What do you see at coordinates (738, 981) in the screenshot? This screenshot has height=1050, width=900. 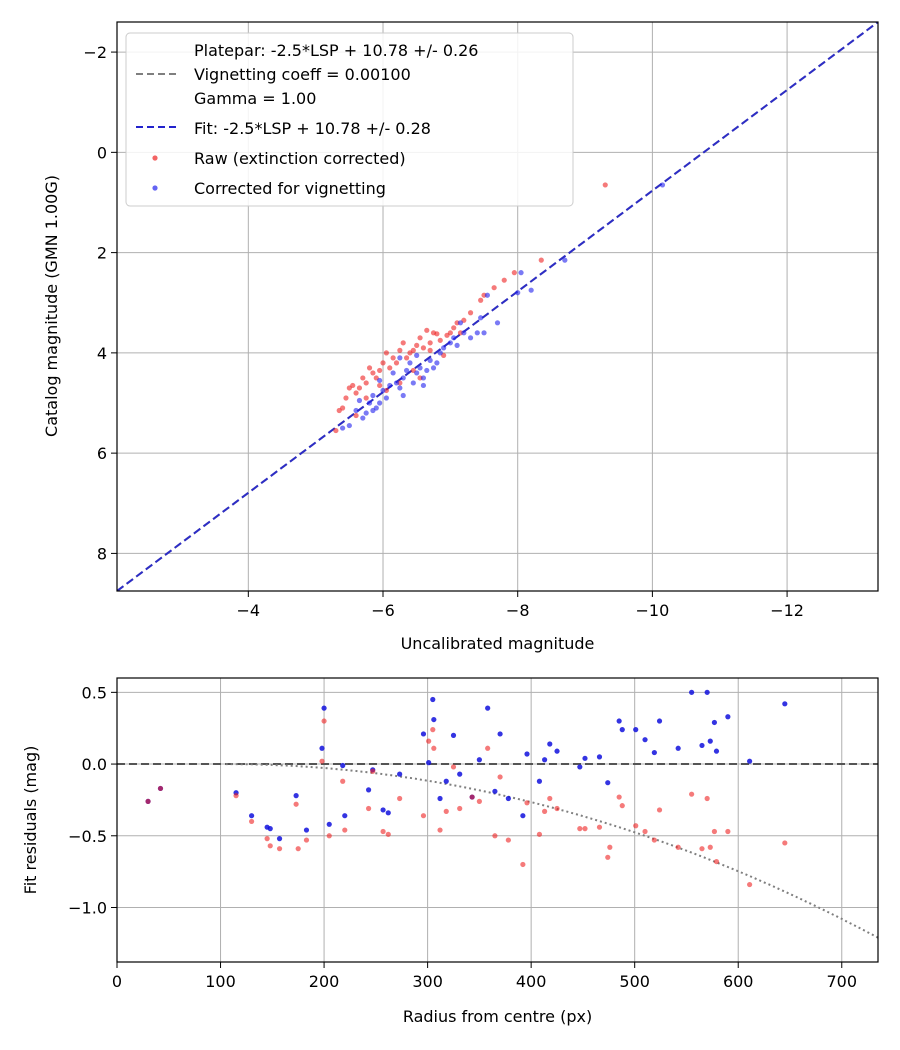 I see `residuals-xtick-label: 600` at bounding box center [738, 981].